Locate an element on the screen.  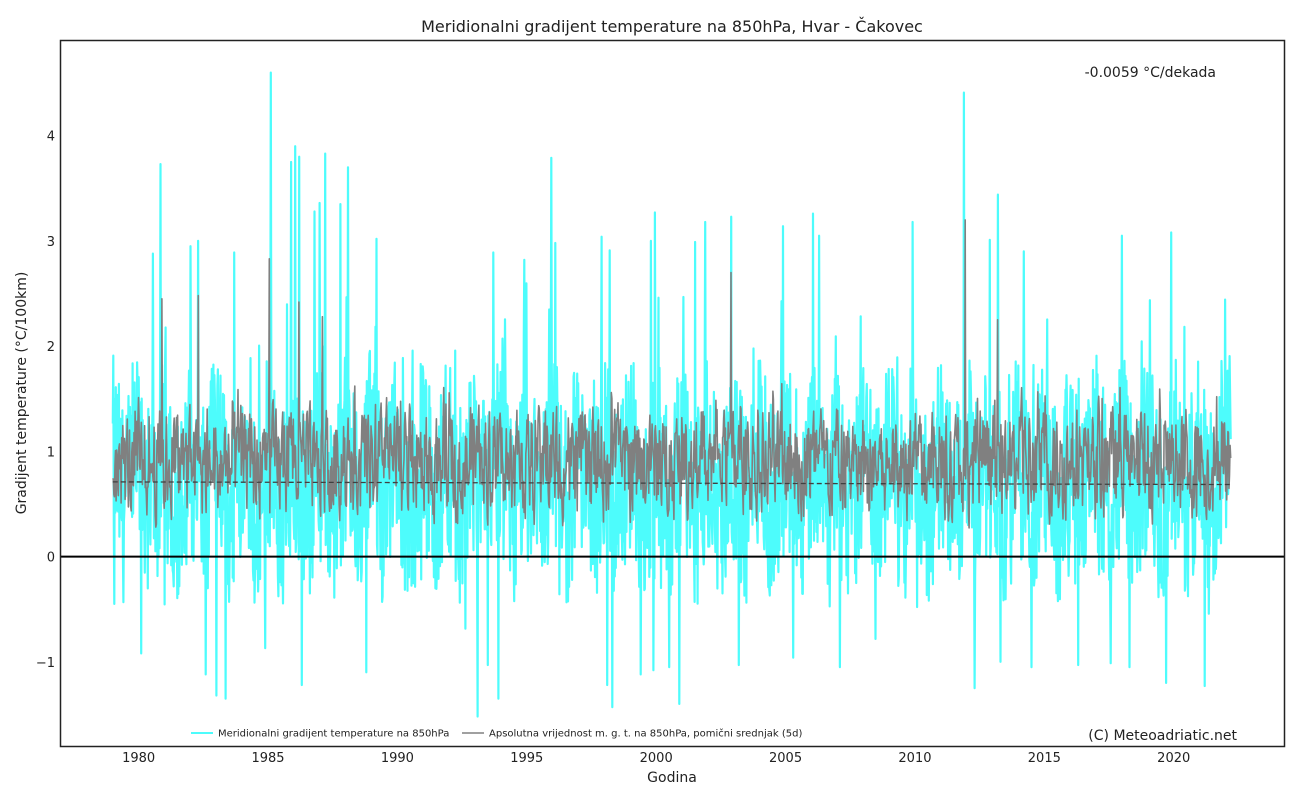
x-axis-ticks: 1980 1985 1990 1995 2000 2005 2010 2015 2020 is located at coordinates (656, 758).